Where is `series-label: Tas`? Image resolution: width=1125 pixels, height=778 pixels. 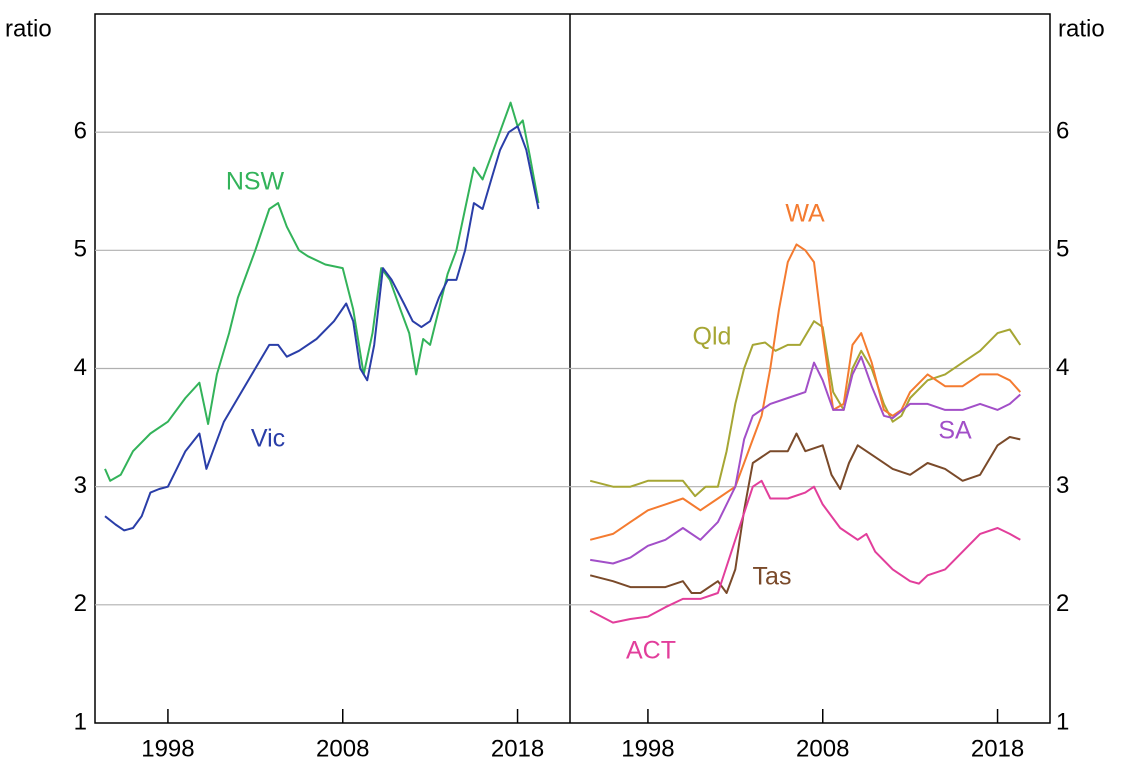
series-label: Tas is located at coordinates (772, 577).